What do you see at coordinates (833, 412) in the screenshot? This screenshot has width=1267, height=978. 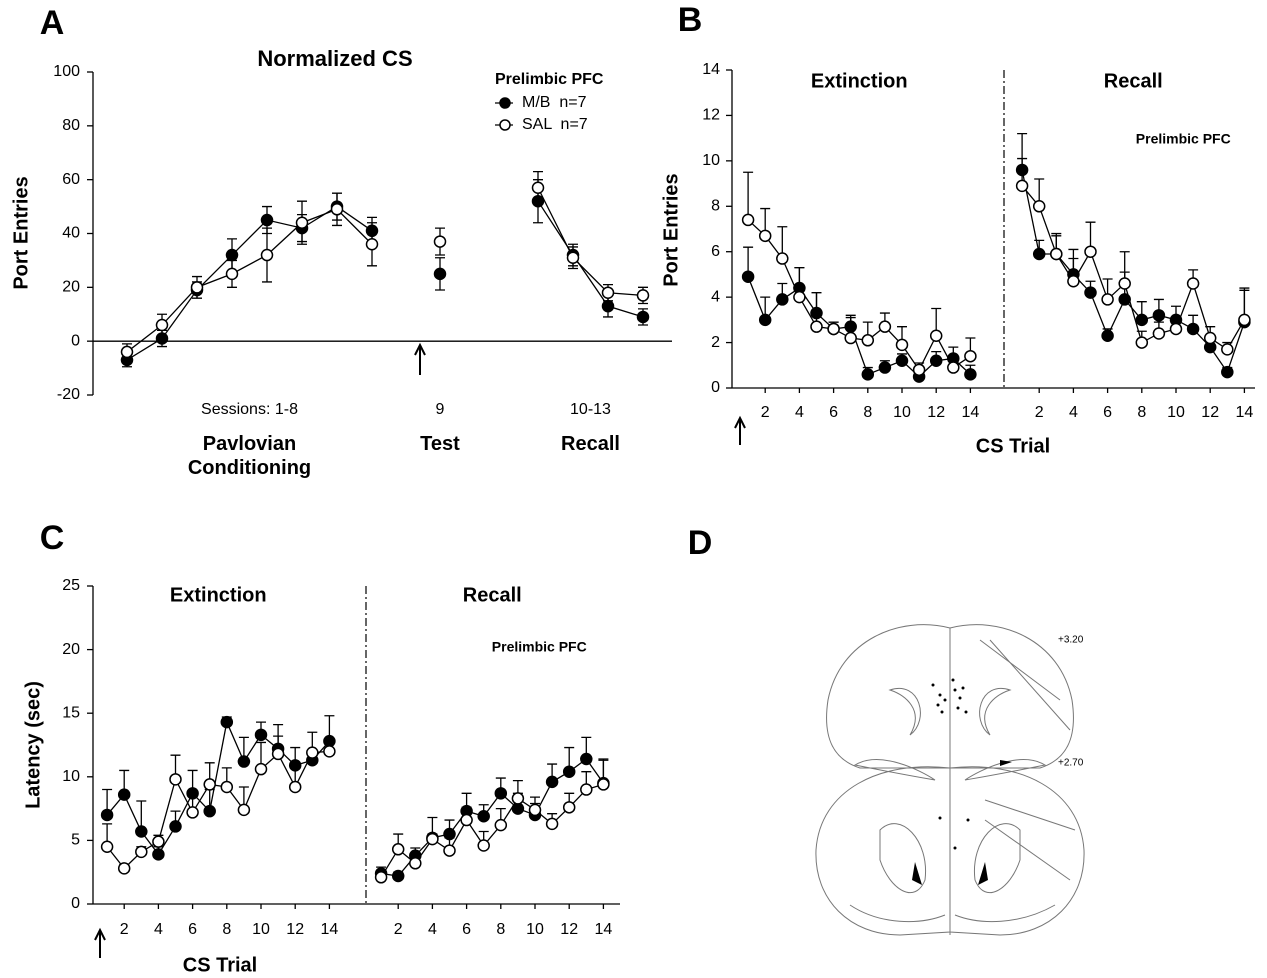 I see `x-tick-label: 6` at bounding box center [833, 412].